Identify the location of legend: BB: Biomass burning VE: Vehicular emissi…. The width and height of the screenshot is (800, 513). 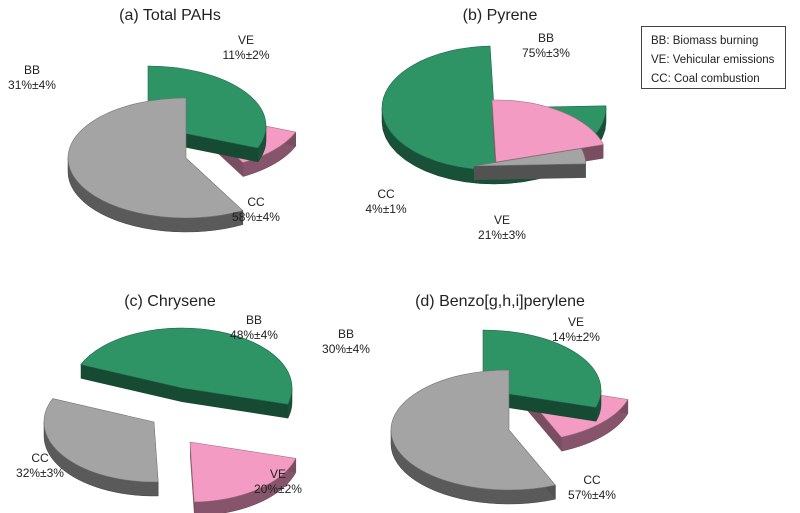
(713, 57).